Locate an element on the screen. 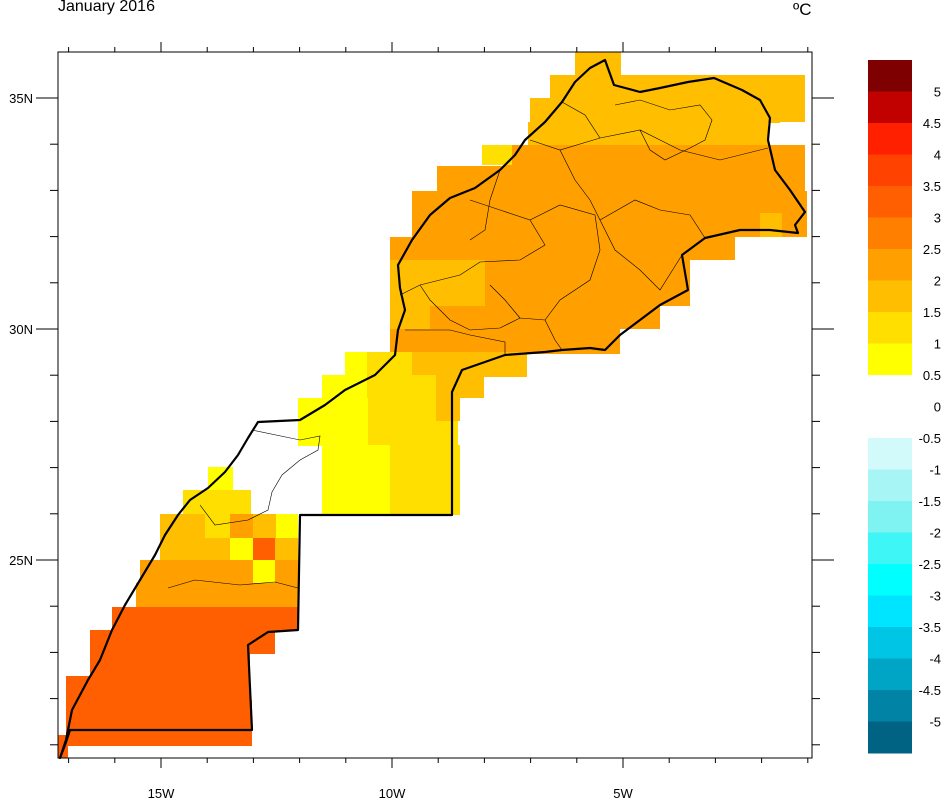 The height and width of the screenshot is (804, 949). color-scale-label: 0 is located at coordinates (937, 407).